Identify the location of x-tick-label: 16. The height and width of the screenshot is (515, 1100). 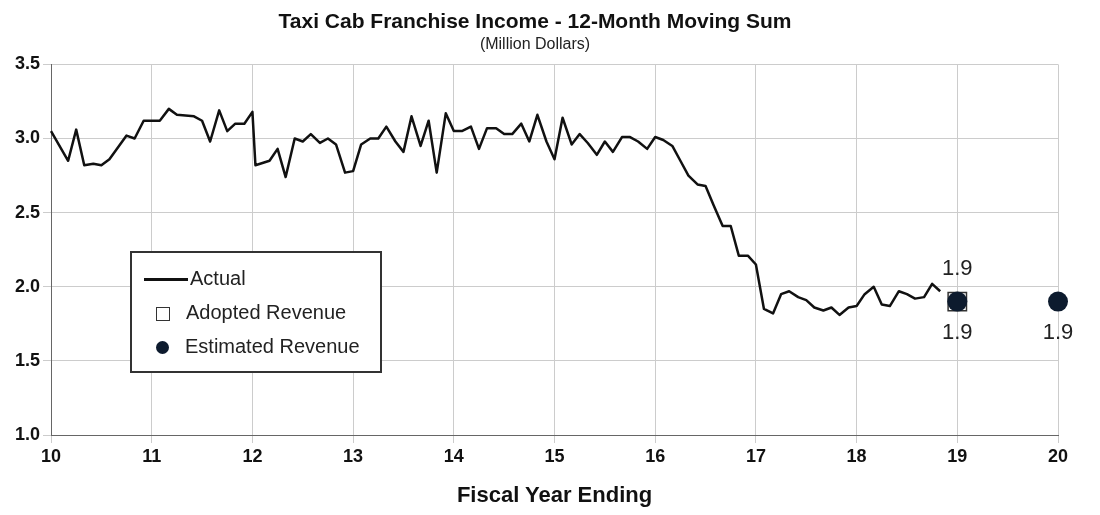
(655, 455).